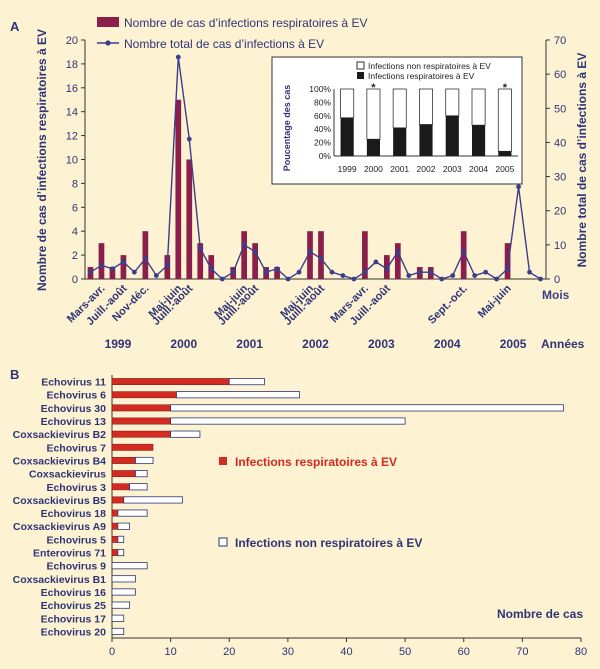 This screenshot has height=669, width=600. Describe the element at coordinates (76, 567) in the screenshot. I see `b-category-label: Echovirus 9` at that location.